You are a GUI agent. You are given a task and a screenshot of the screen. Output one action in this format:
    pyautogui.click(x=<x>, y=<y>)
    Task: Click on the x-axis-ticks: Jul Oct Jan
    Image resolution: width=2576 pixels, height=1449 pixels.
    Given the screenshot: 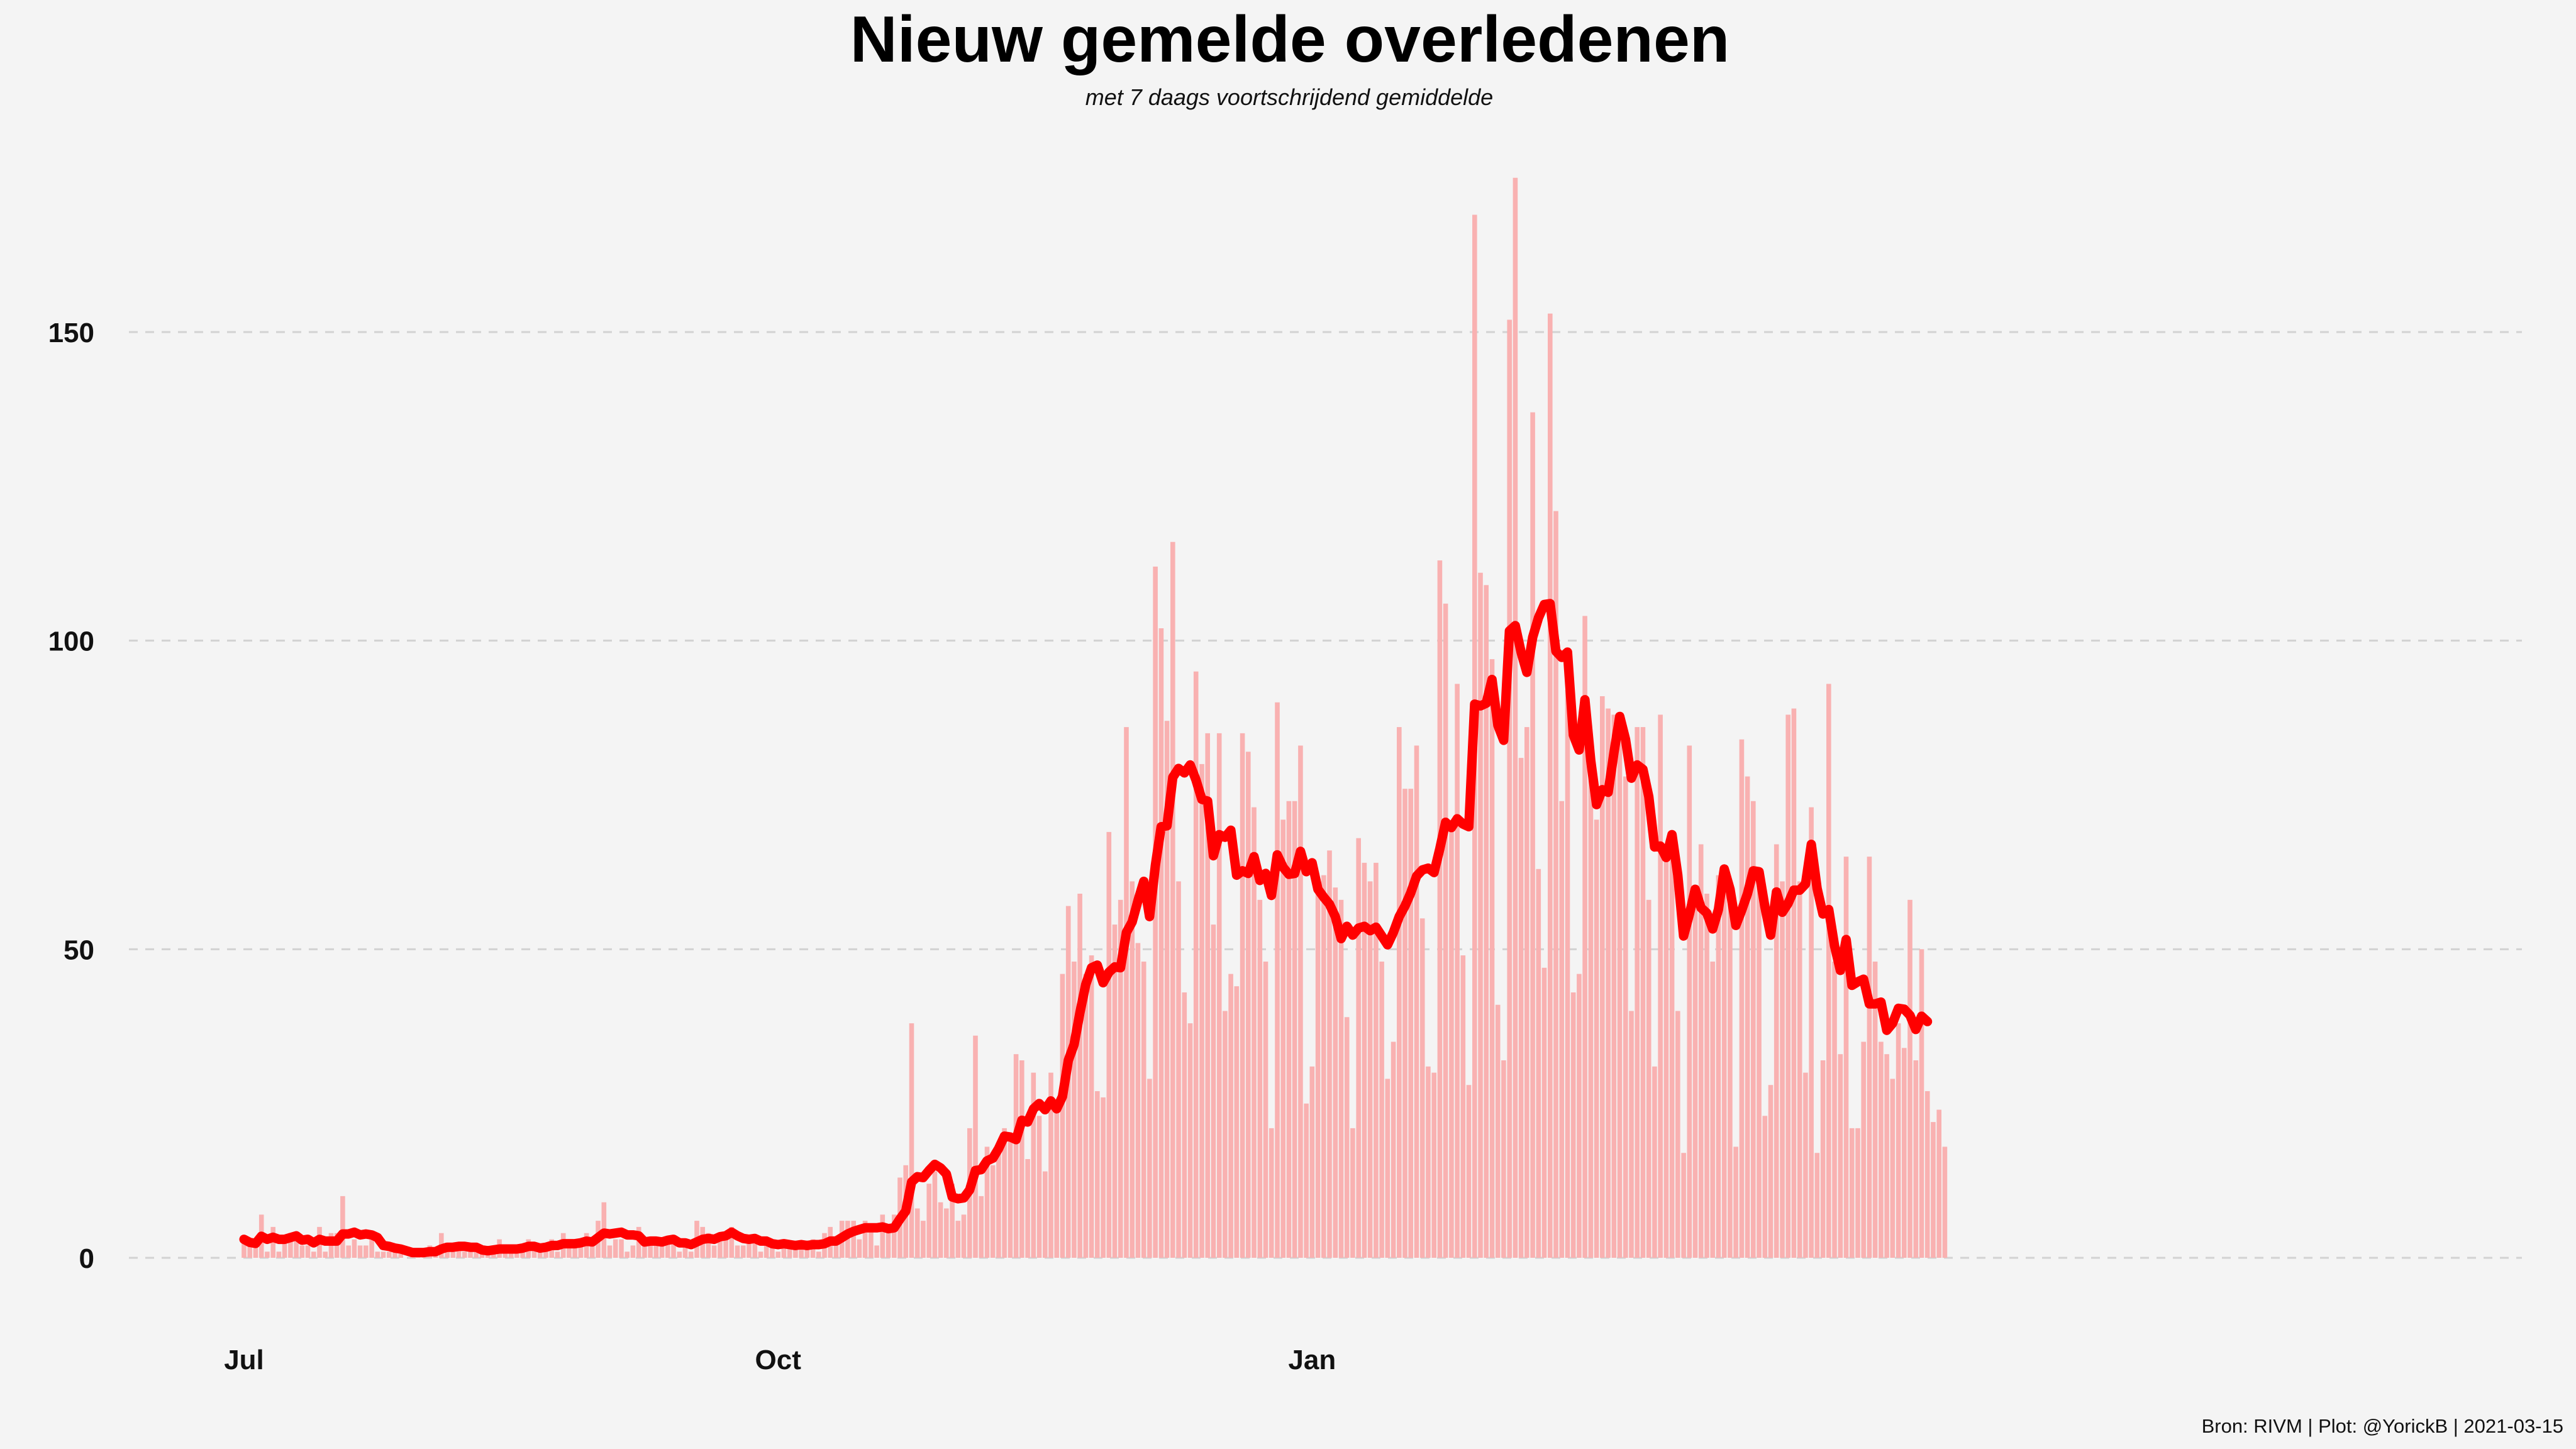 What is the action you would take?
    pyautogui.click(x=780, y=1360)
    